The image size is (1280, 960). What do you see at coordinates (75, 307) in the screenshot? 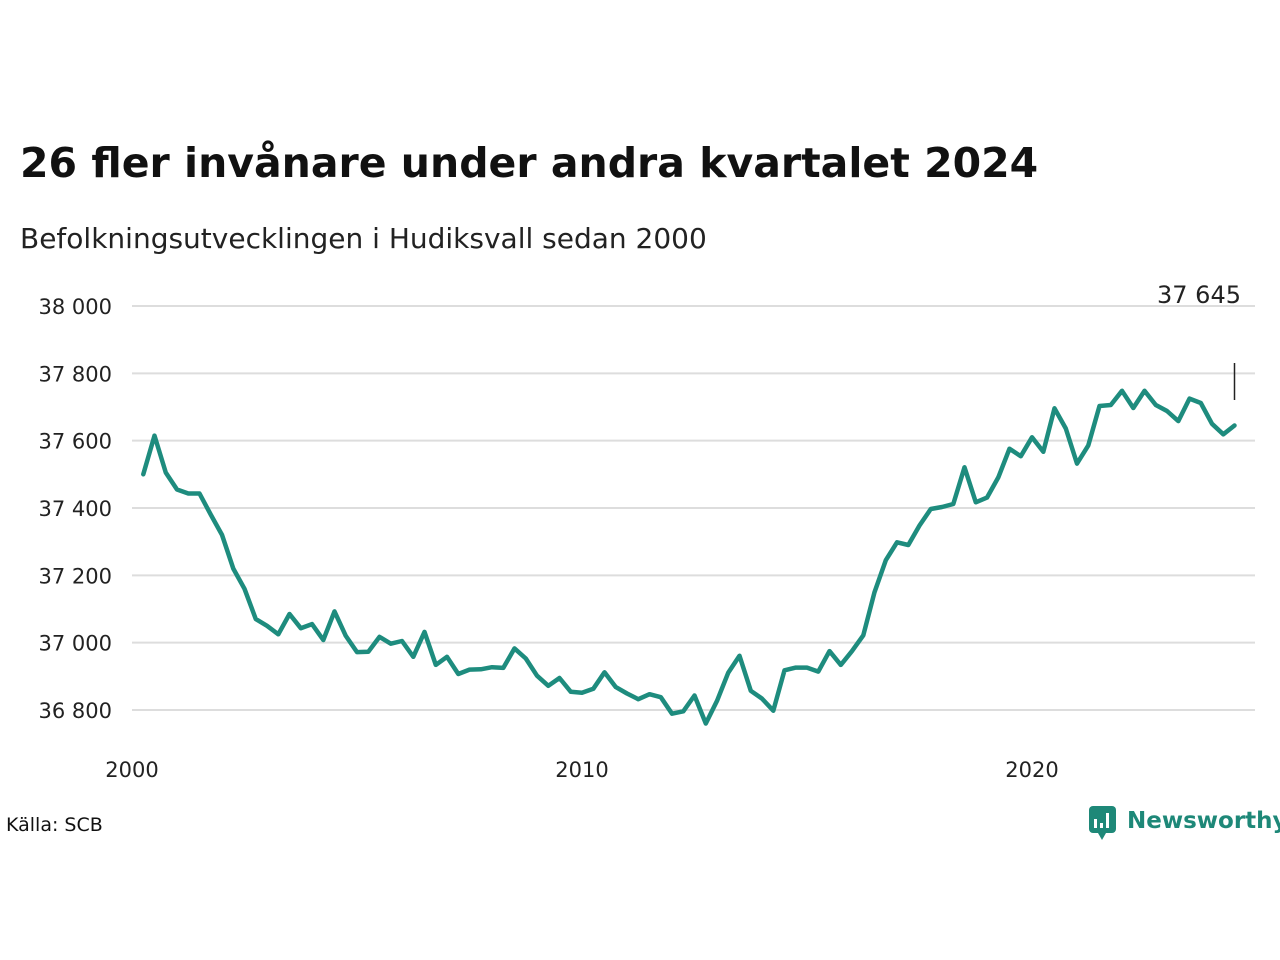
I see `y-tick-label: 38 000` at bounding box center [75, 307].